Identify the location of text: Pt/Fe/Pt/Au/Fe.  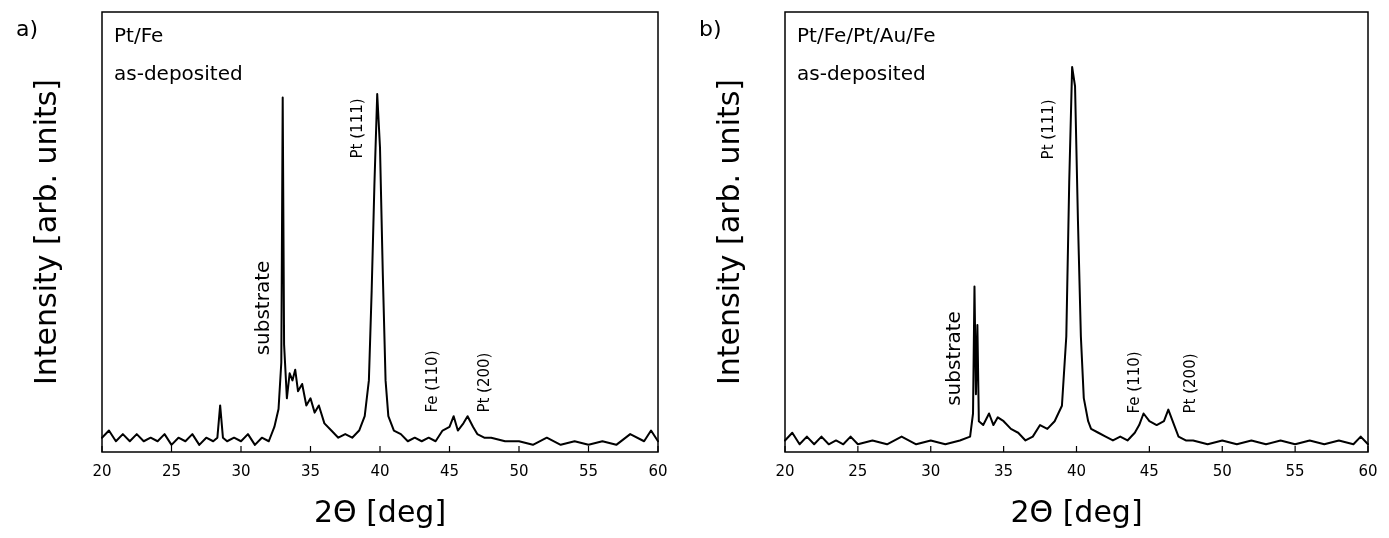
(866, 35).